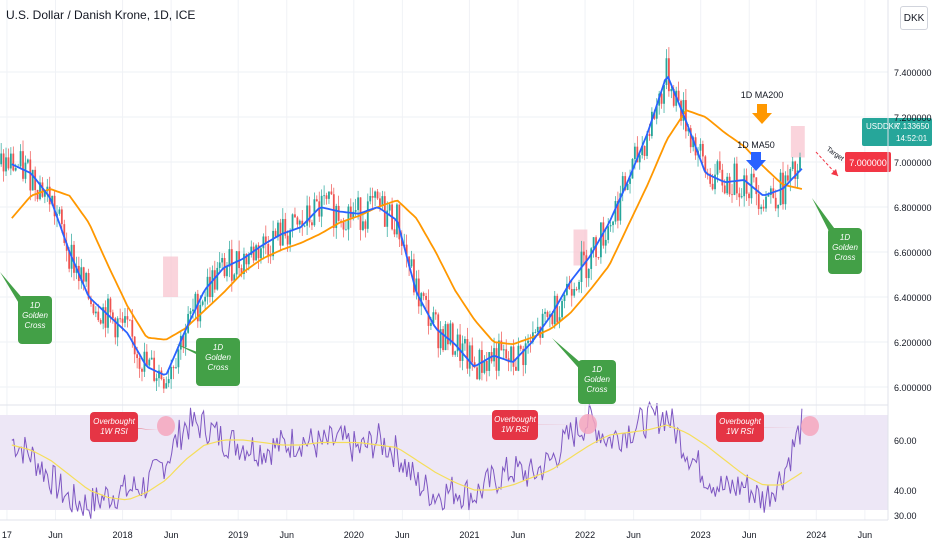 This screenshot has width=932, height=555. I want to click on ma200-label: 1D MA200, so click(762, 95).